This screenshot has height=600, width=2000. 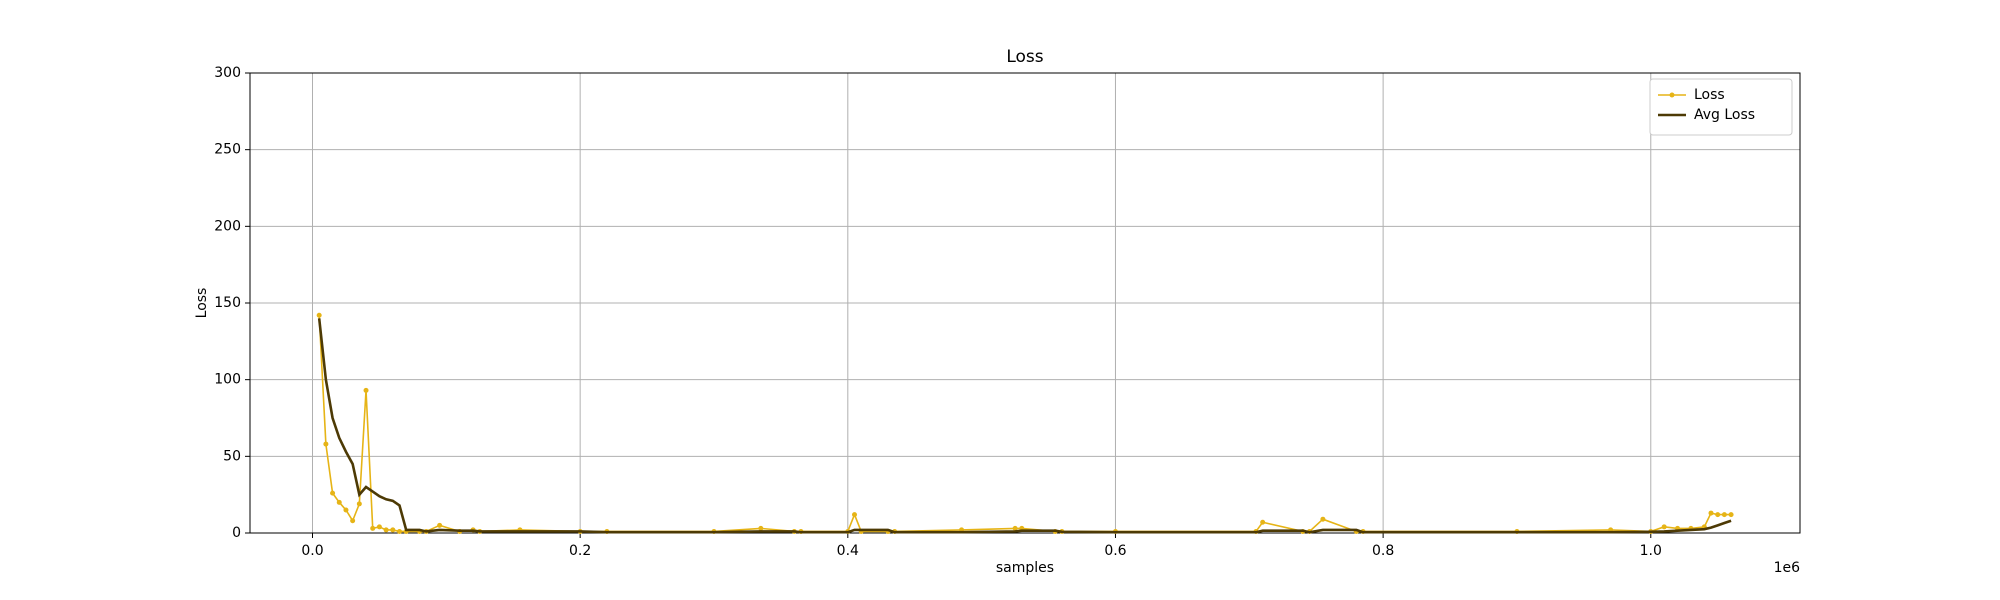 What do you see at coordinates (1672, 95) in the screenshot?
I see `legend-marker` at bounding box center [1672, 95].